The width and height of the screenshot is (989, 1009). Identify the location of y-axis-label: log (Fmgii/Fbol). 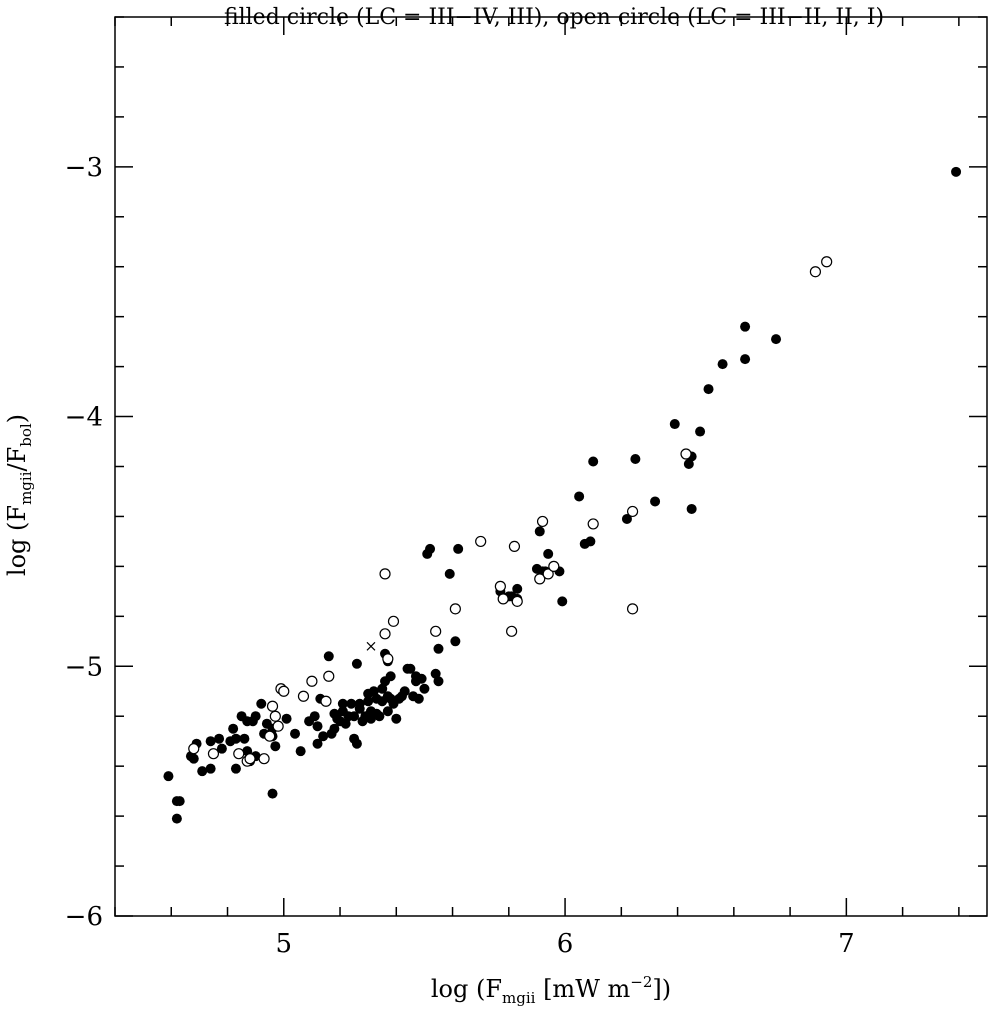
(19, 495).